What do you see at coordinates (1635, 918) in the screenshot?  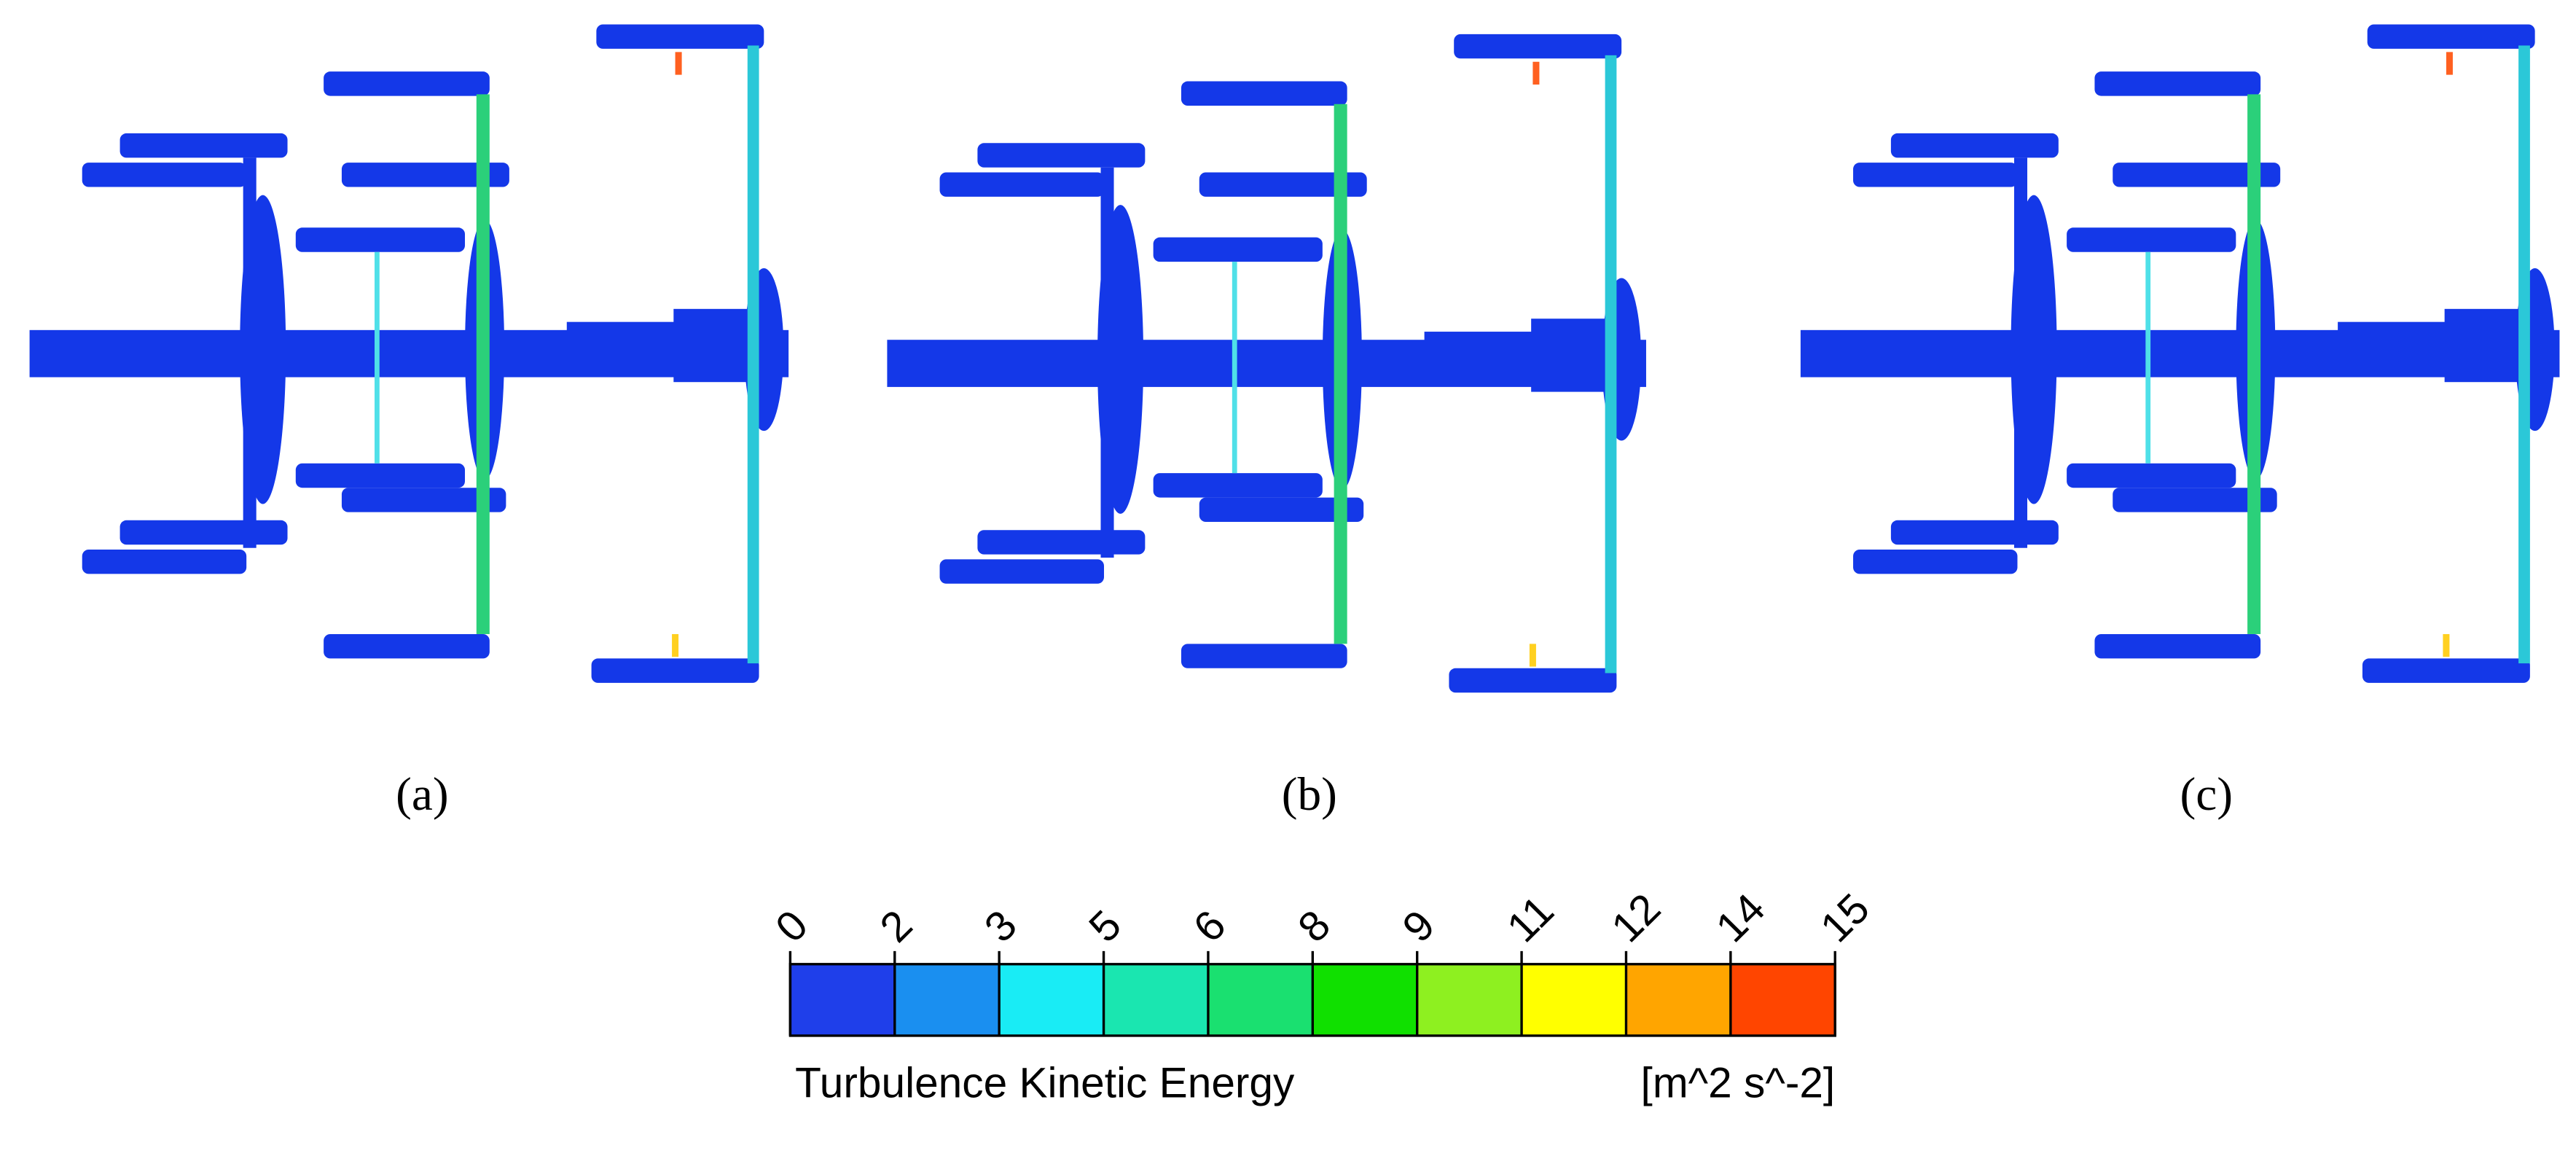 I see `colorbar-tick-label: 12` at bounding box center [1635, 918].